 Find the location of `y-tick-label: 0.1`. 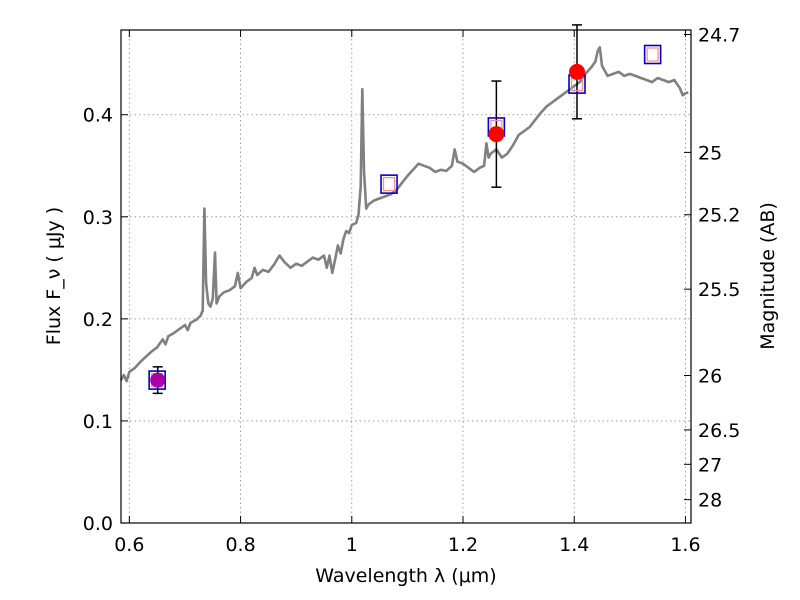

y-tick-label: 0.1 is located at coordinates (98, 422).